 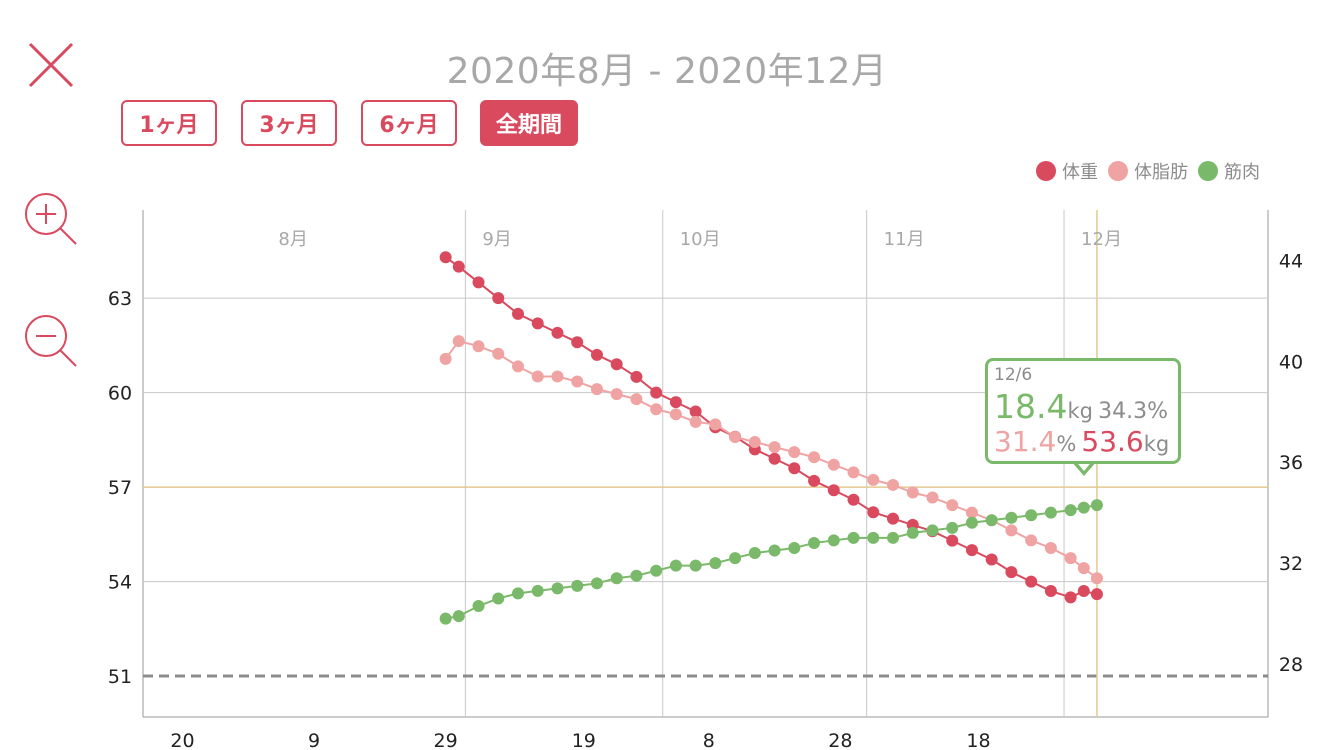 I want to click on legend-item-weight: 体重, so click(x=1067, y=171).